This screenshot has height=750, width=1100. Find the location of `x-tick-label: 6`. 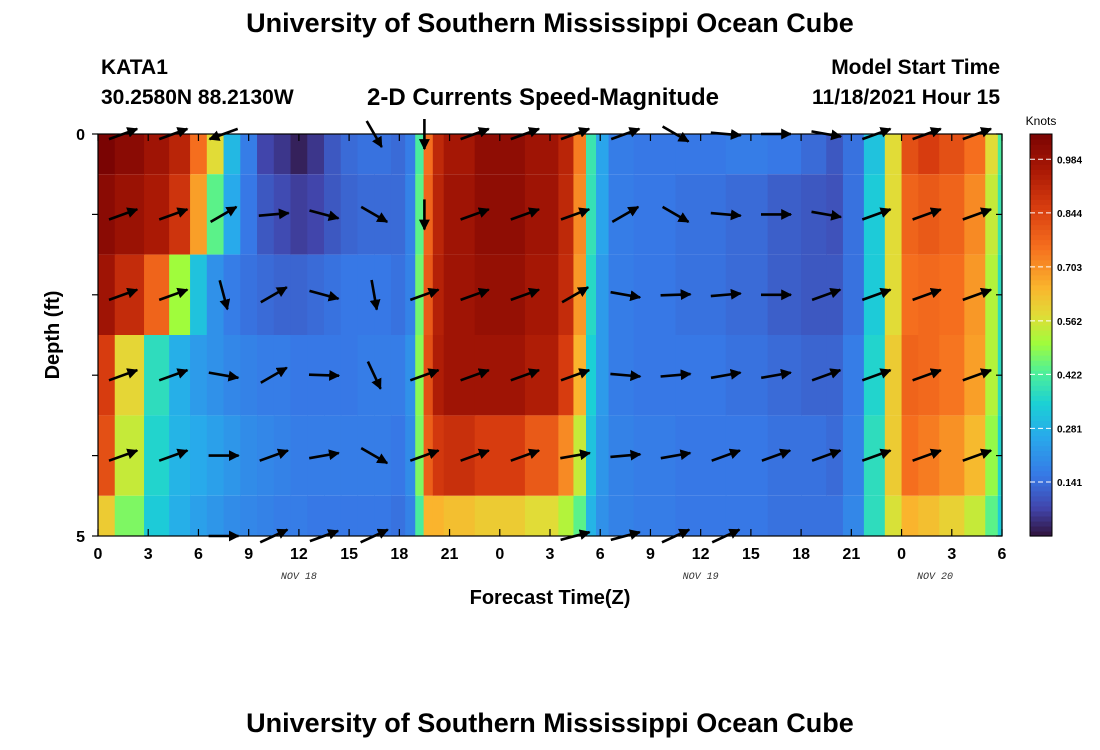

x-tick-label: 6 is located at coordinates (600, 554).